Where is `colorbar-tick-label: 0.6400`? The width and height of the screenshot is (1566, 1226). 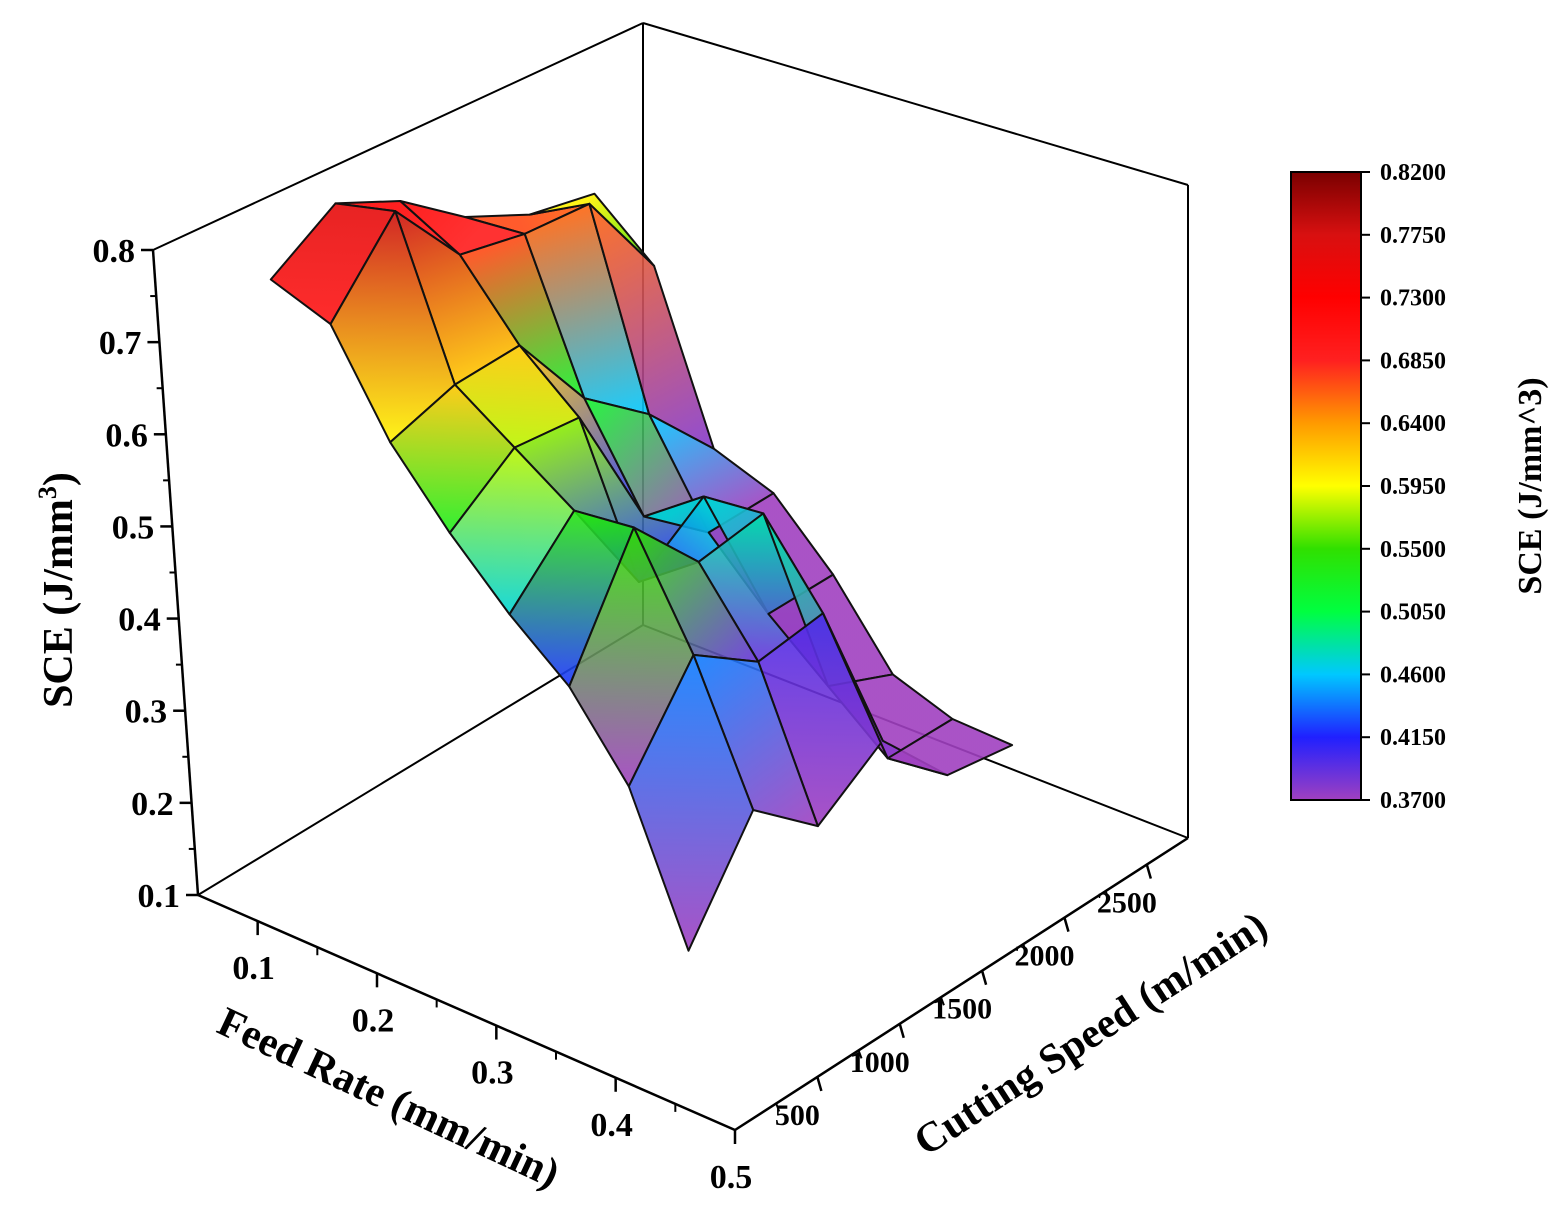
colorbar-tick-label: 0.6400 is located at coordinates (1413, 424).